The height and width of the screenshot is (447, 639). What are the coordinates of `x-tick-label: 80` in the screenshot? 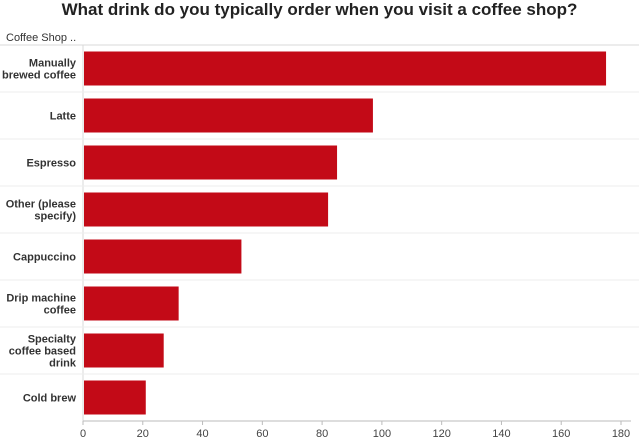 It's located at (322, 434).